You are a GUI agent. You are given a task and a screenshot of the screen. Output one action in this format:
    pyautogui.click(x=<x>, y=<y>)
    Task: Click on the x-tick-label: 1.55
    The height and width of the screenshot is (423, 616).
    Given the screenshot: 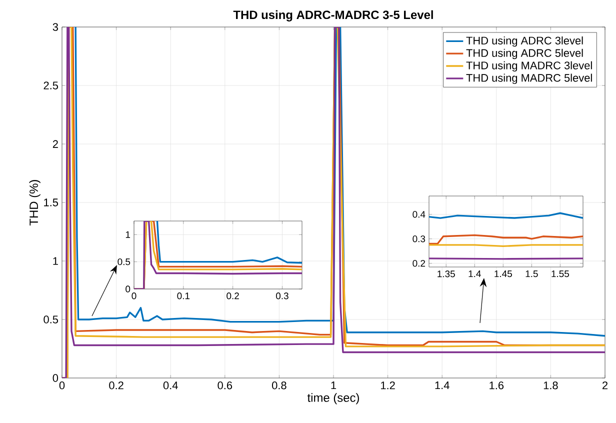 What is the action you would take?
    pyautogui.click(x=561, y=274)
    